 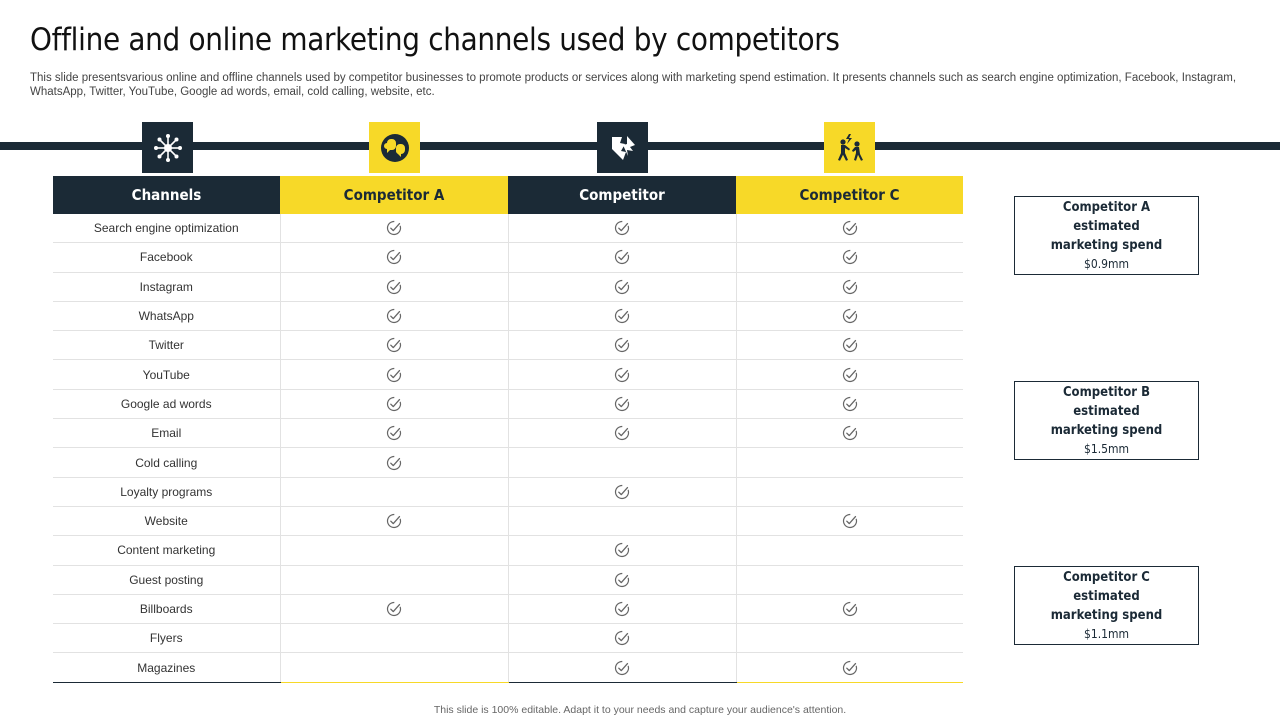 I want to click on table-row: Guest posting, so click(x=508, y=580).